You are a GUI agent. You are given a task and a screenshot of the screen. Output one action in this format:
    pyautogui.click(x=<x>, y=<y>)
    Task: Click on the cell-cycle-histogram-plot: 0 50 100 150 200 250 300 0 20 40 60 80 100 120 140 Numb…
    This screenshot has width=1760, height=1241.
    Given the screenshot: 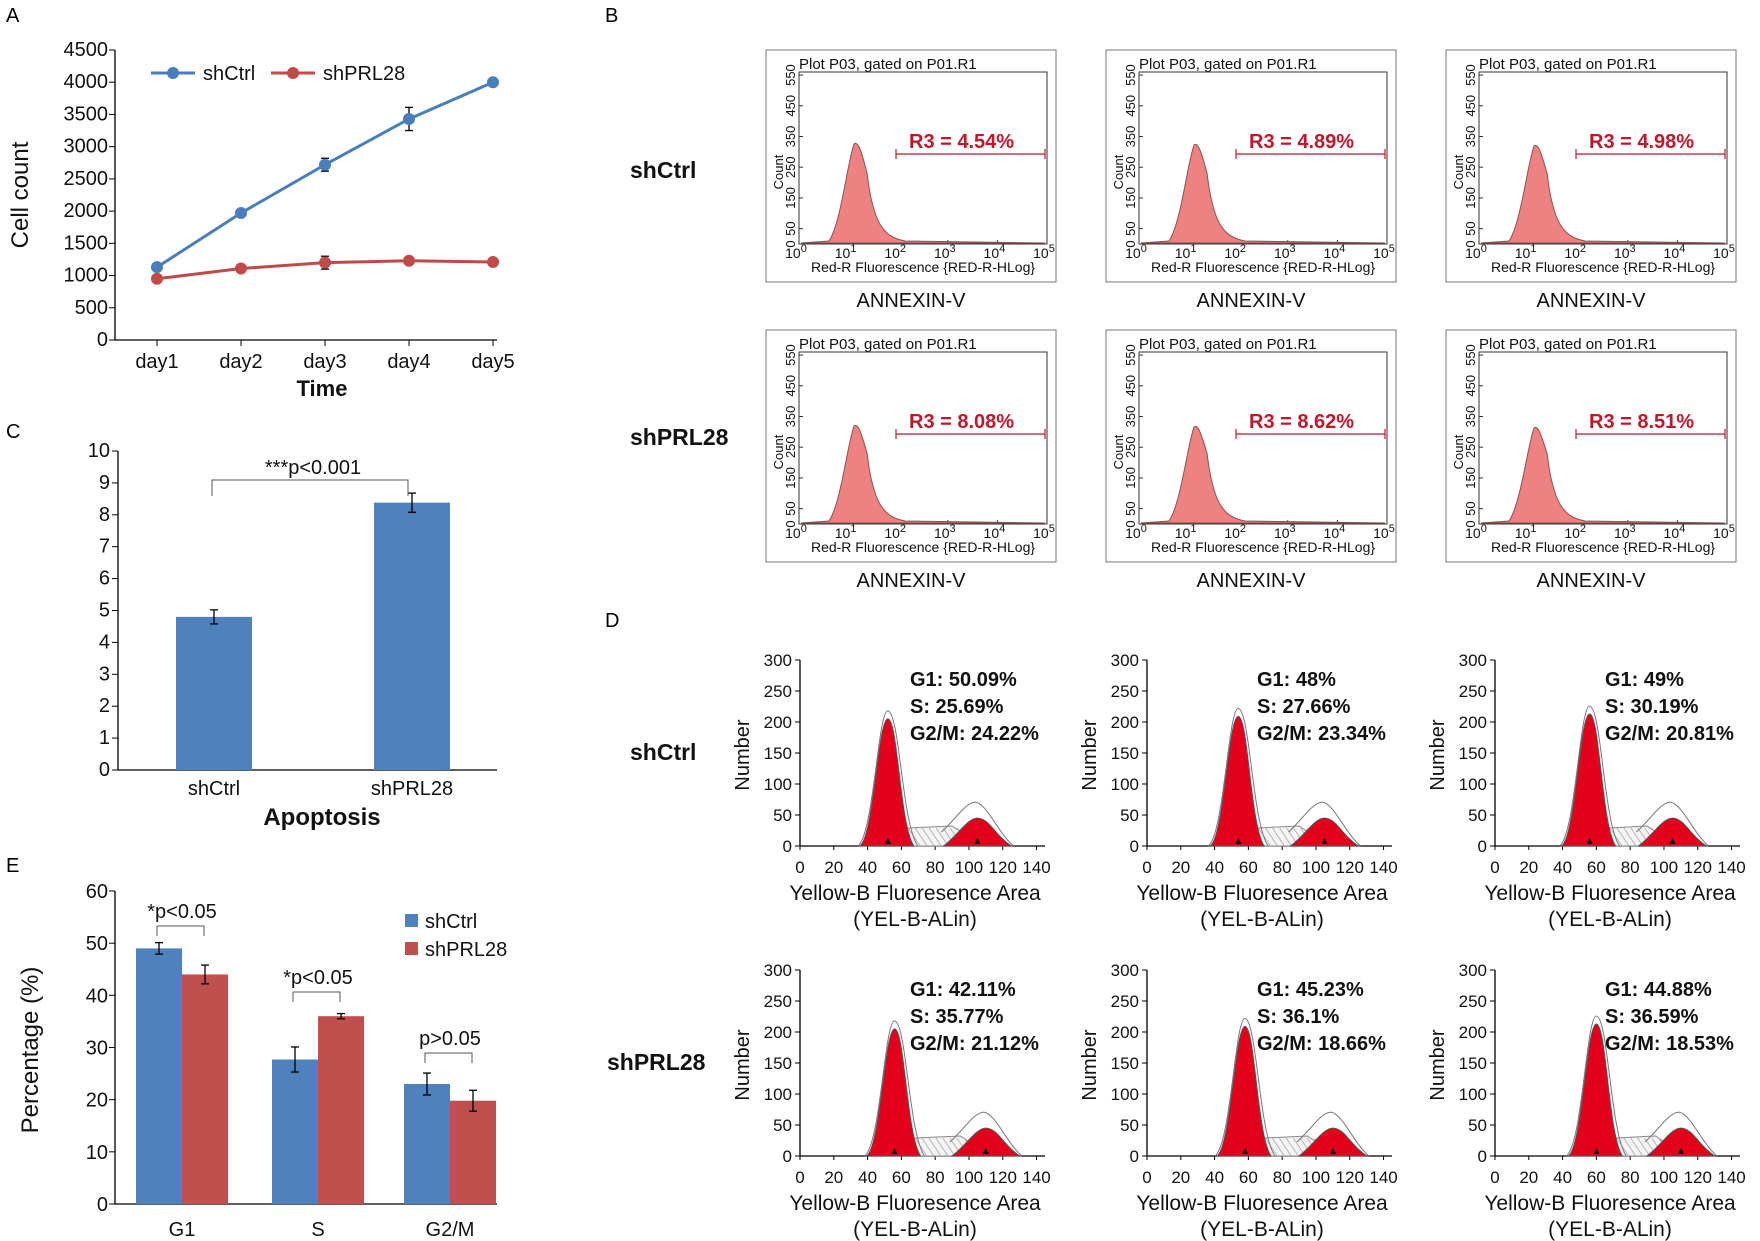 What is the action you would take?
    pyautogui.click(x=1586, y=1101)
    